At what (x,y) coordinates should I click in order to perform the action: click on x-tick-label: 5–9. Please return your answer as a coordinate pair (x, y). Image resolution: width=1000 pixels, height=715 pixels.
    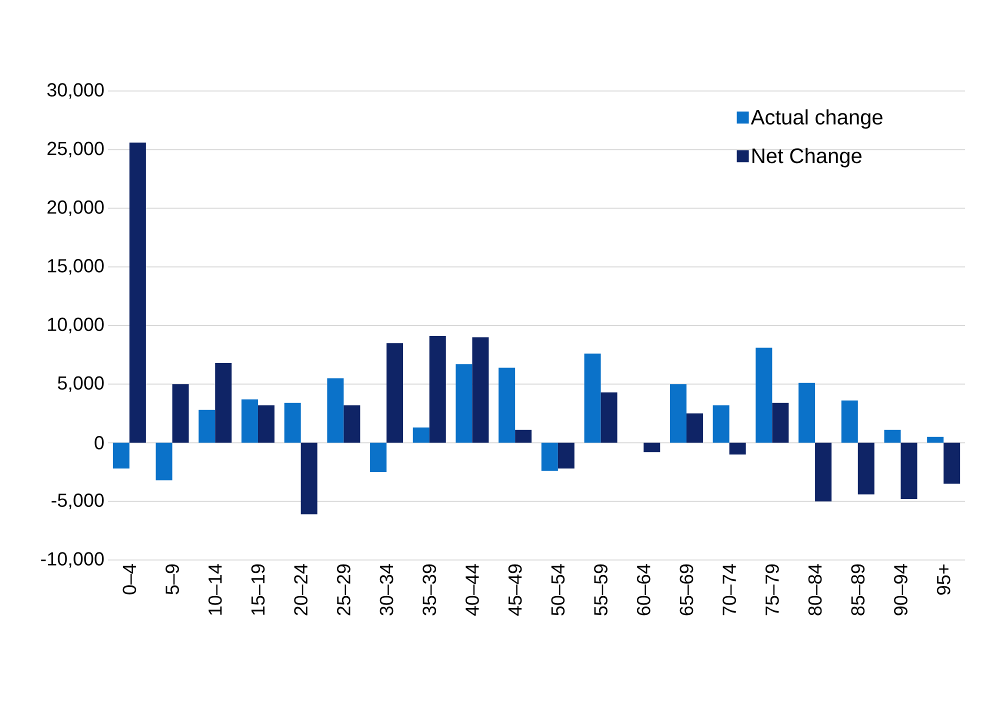
    Looking at the image, I should click on (172, 579).